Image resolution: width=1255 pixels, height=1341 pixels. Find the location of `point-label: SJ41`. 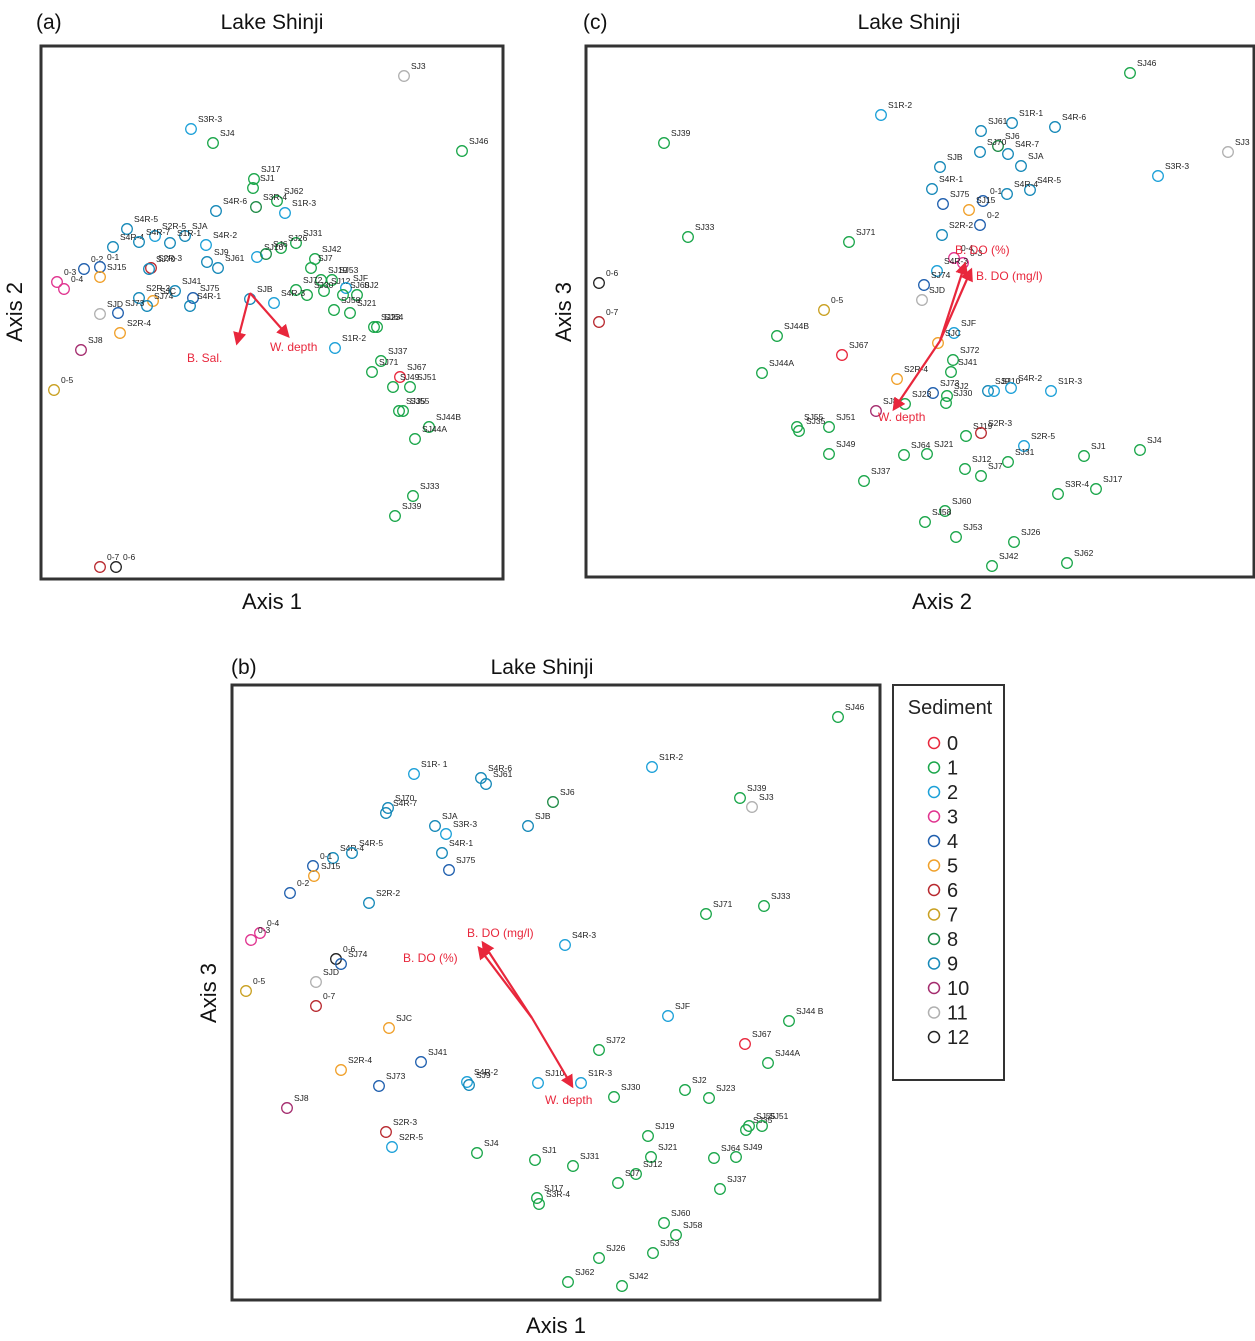

point-label: SJ41 is located at coordinates (968, 362).